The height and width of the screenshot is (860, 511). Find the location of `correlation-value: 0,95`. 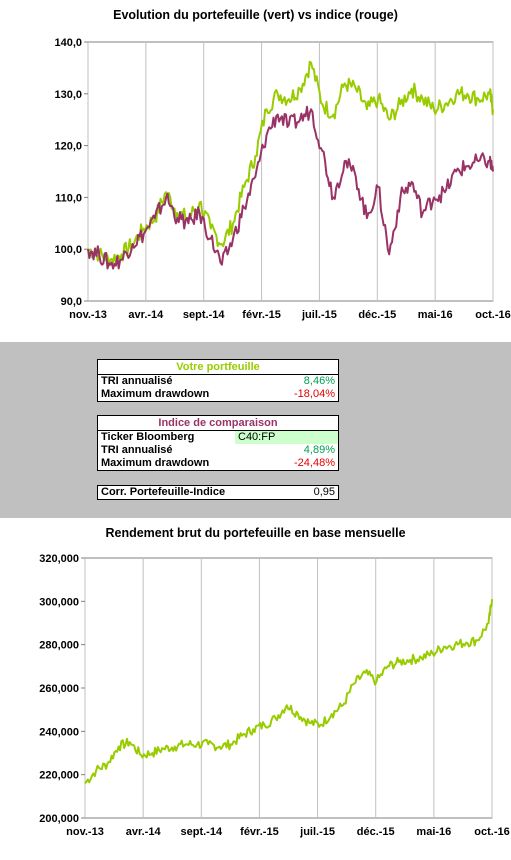

correlation-value: 0,95 is located at coordinates (324, 492).